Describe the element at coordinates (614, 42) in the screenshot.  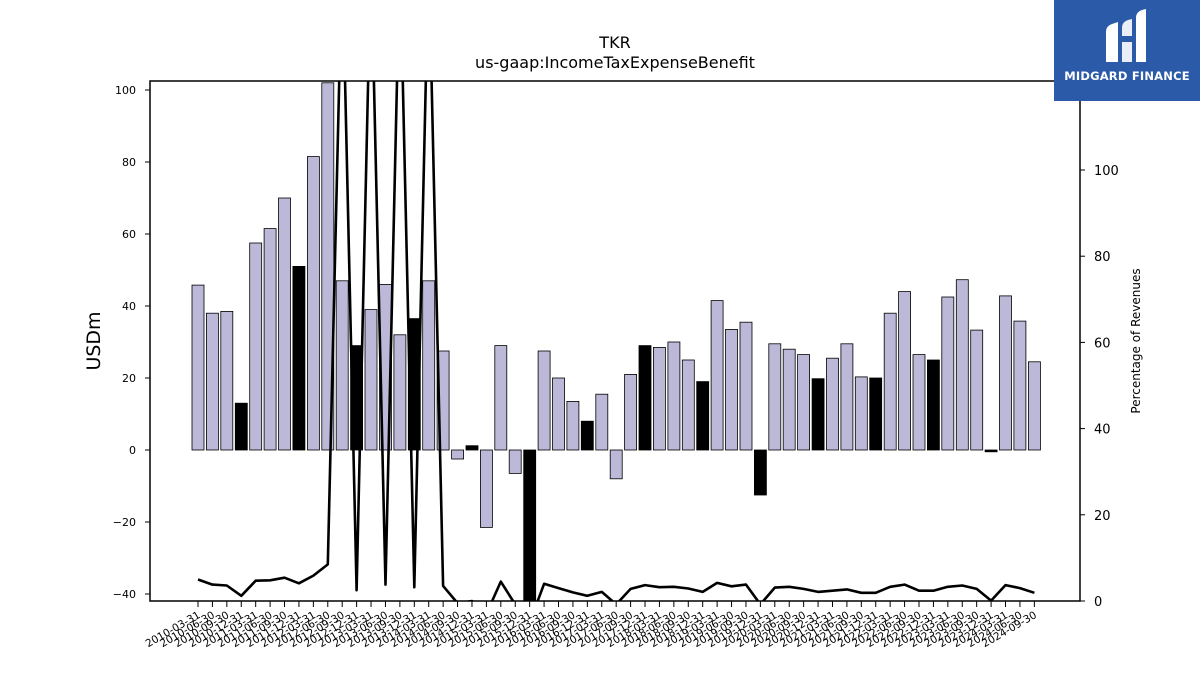
I see `chart-title: TKR` at that location.